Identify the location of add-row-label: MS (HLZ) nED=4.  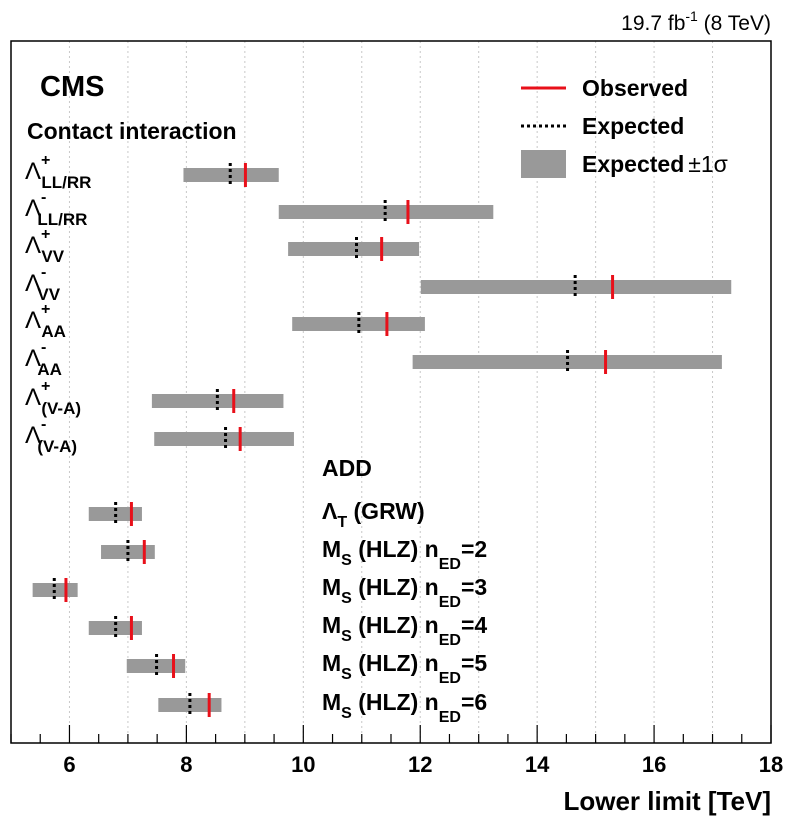
(404, 630).